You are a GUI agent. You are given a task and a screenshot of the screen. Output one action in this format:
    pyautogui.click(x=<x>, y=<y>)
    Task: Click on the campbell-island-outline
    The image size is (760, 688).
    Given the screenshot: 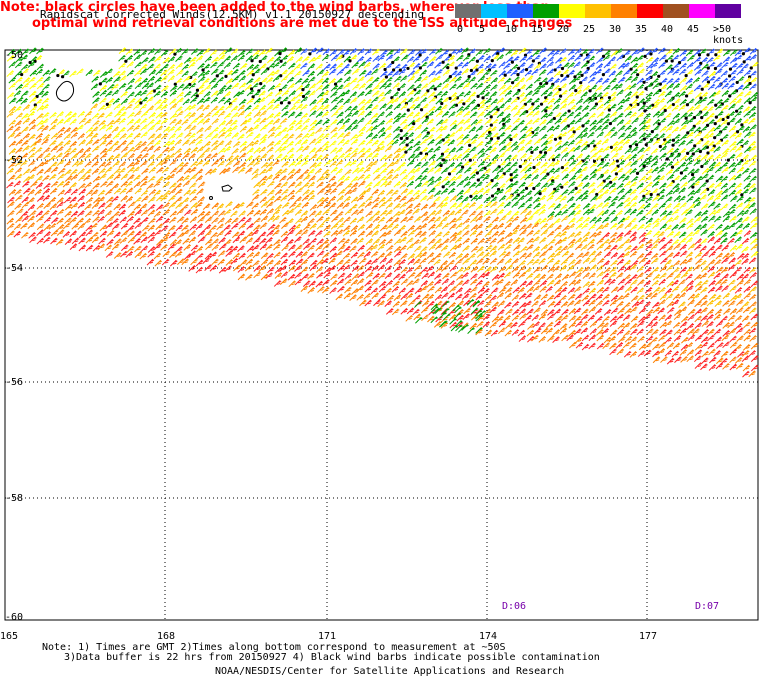 What is the action you would take?
    pyautogui.click(x=227, y=188)
    